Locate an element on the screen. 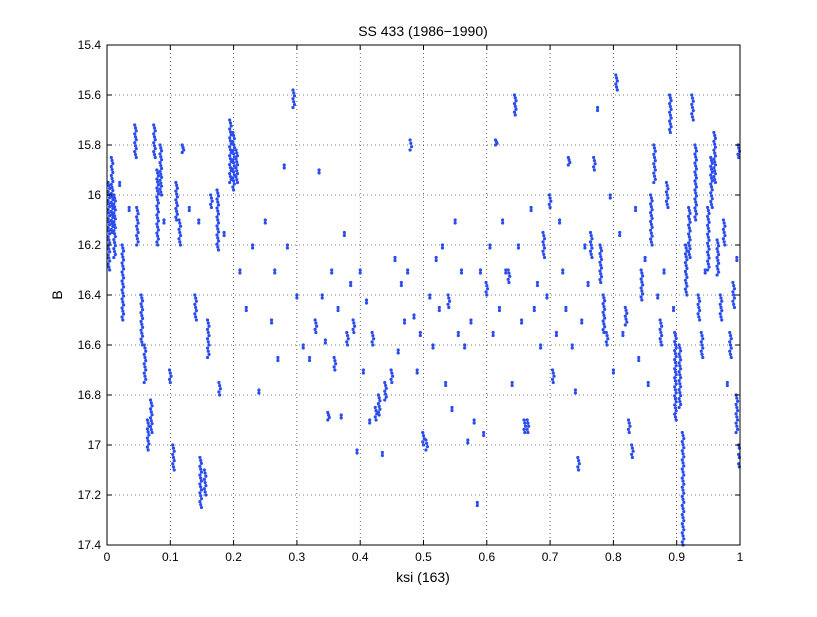 The image size is (817, 617). x-tick-label: 0.7 is located at coordinates (550, 557).